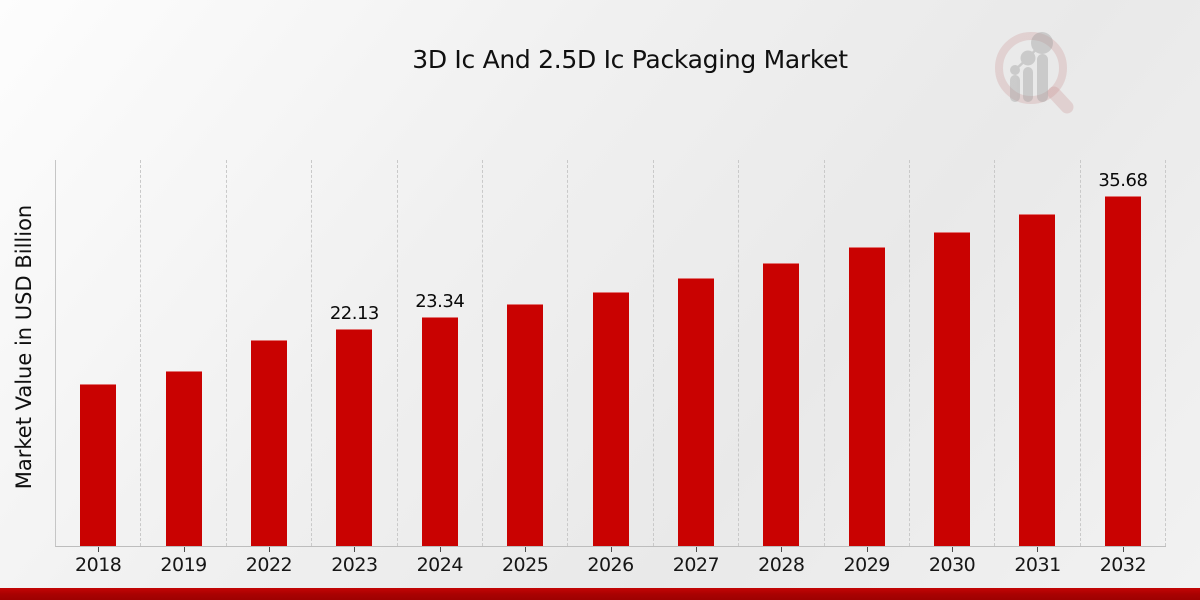 This screenshot has height=600, width=1200. I want to click on x-axis-label-2027: 2027, so click(696, 565).